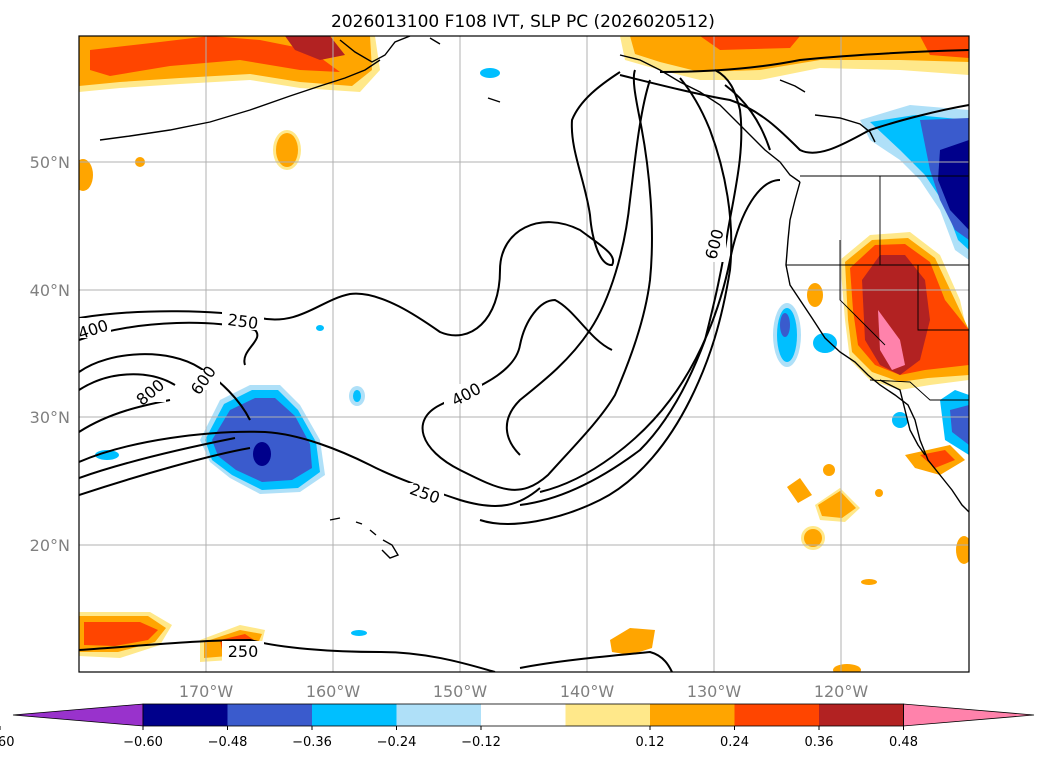 The image size is (1047, 765). I want to click on map-title: 2026013100 F108 IVT, SLP PC (2026020512), so click(523, 22).